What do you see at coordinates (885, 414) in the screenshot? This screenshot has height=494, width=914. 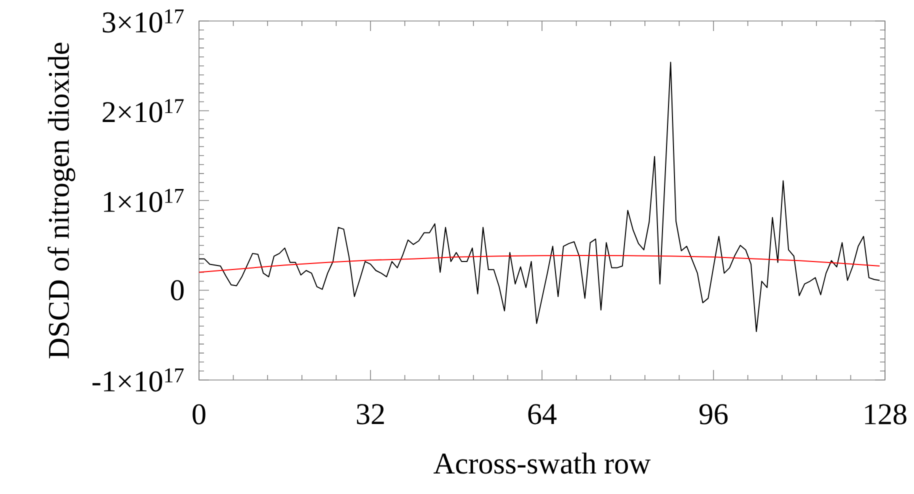 I see `x-tick-label: 128` at bounding box center [885, 414].